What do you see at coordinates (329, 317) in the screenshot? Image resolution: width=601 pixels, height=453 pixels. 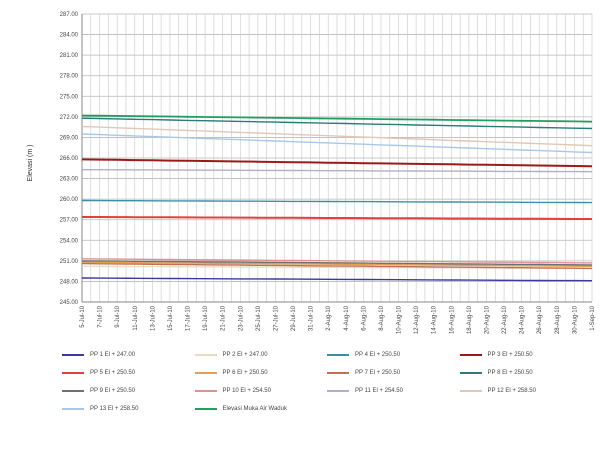 I see `x-tick-label: 2-Aug-10` at bounding box center [329, 317].